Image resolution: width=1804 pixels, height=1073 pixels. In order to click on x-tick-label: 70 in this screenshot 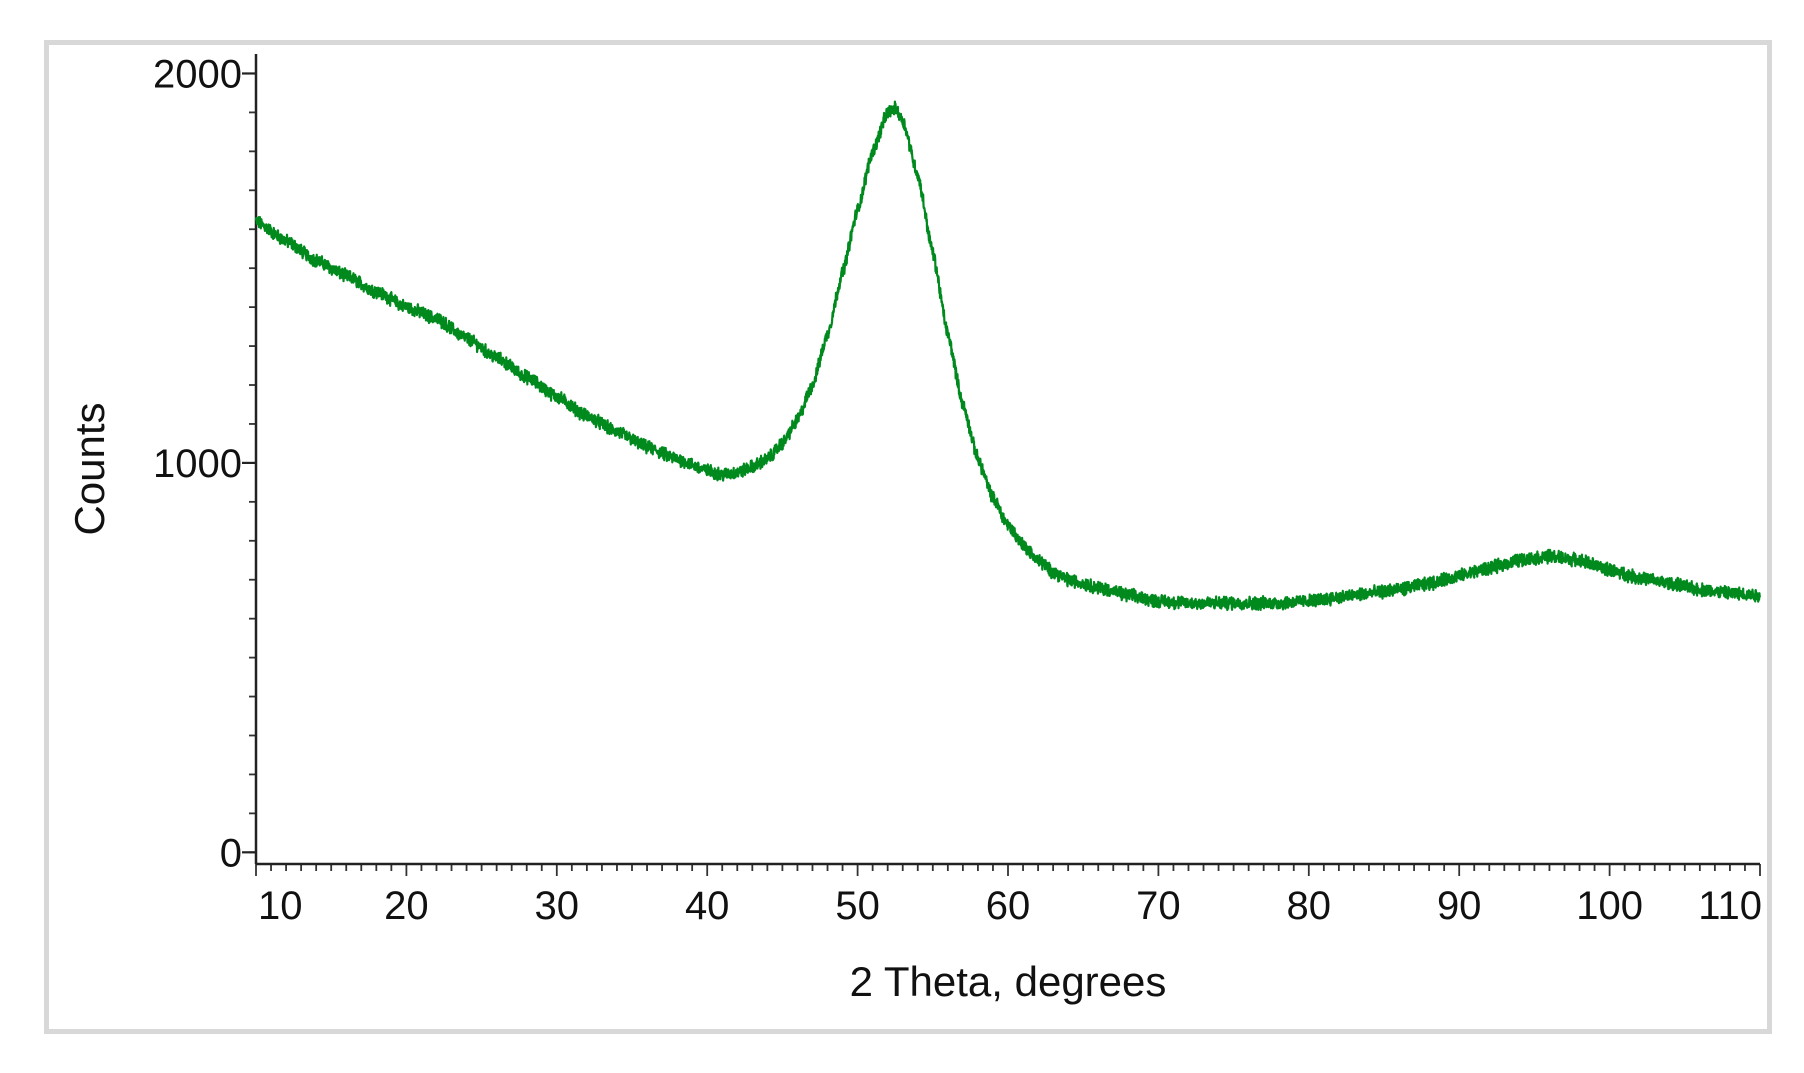, I will do `click(1158, 906)`.